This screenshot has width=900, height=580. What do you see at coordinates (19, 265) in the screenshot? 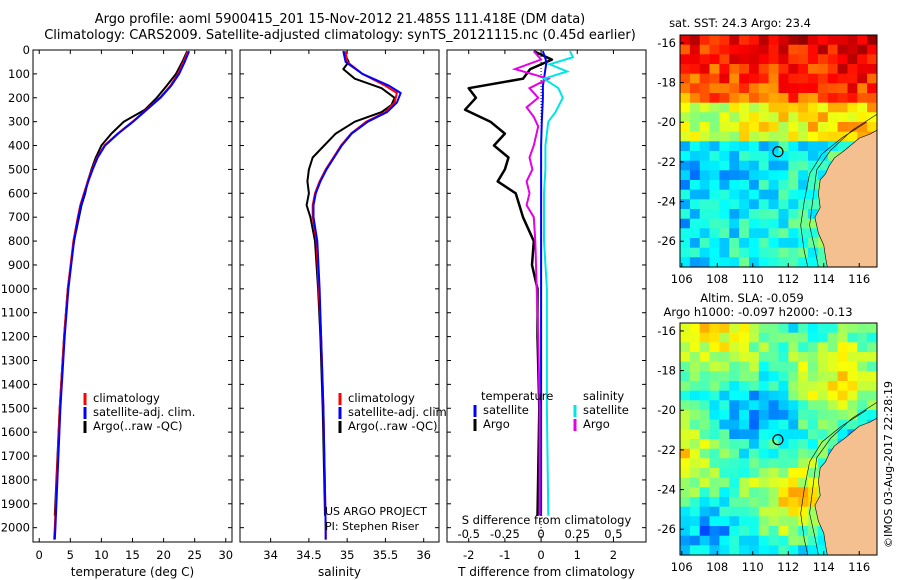
I see `depth-tick-label: 900` at bounding box center [19, 265].